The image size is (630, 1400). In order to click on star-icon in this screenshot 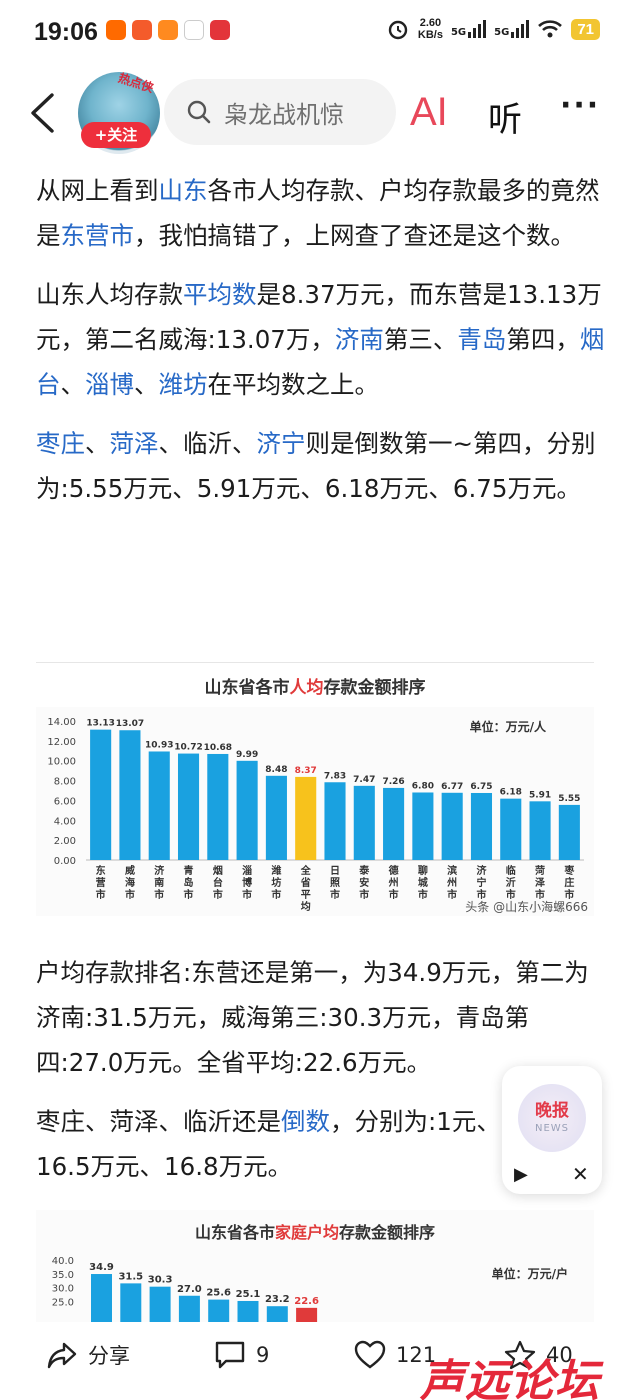, I will do `click(520, 1355)`.